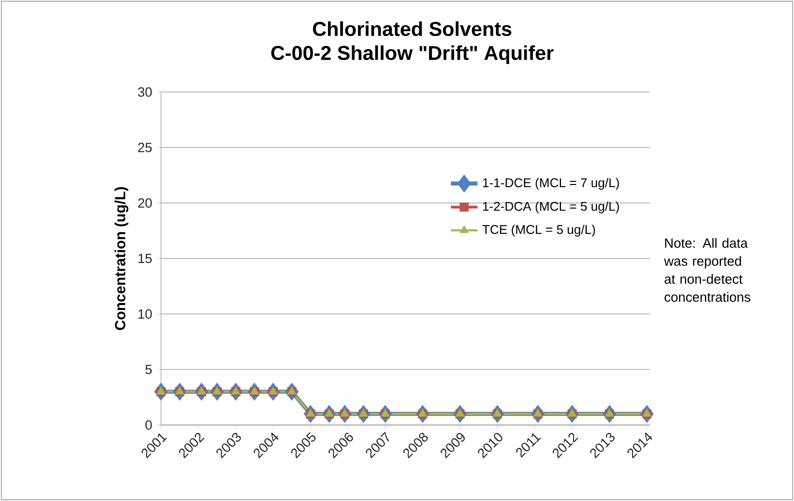 The image size is (794, 501). Describe the element at coordinates (412, 54) in the screenshot. I see `chart-subtitle: C-00-2 Shallow "Drift" Aquifer` at that location.